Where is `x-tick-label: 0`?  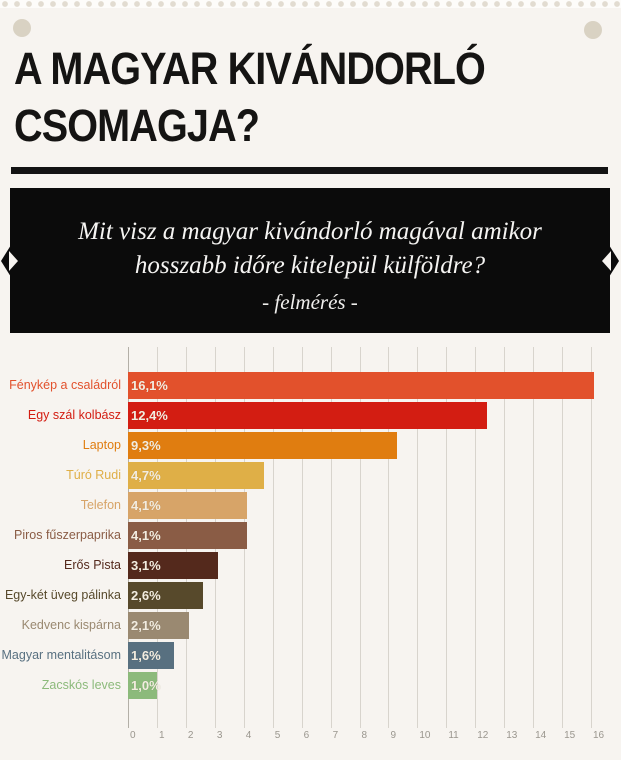
x-tick-label: 0 is located at coordinates (133, 735).